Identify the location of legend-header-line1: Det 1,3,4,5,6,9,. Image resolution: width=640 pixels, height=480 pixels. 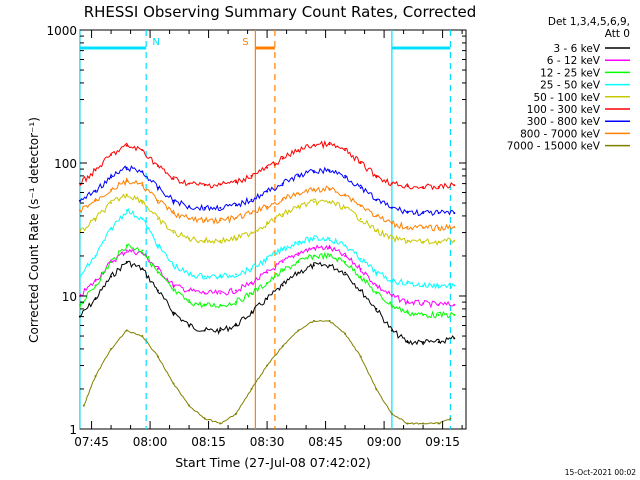
(589, 22).